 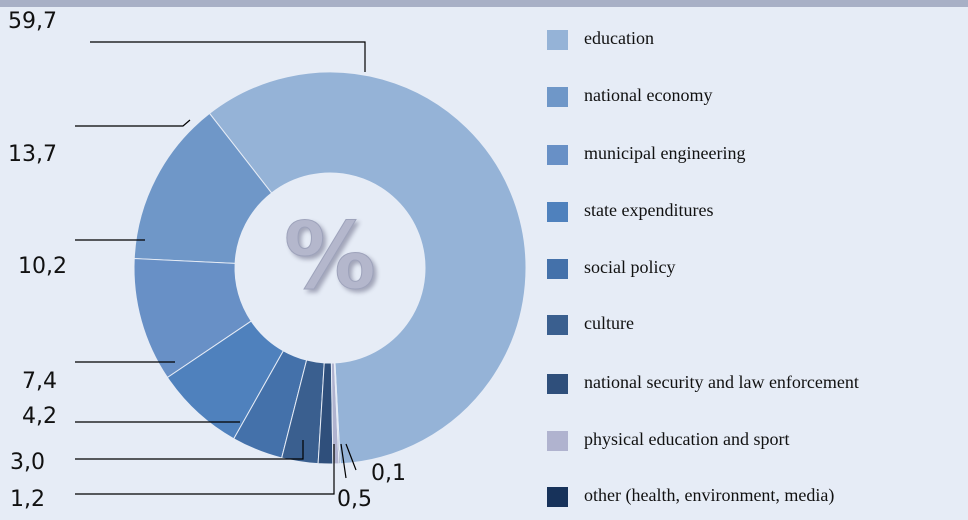 What do you see at coordinates (330, 255) in the screenshot?
I see `center-label: %` at bounding box center [330, 255].